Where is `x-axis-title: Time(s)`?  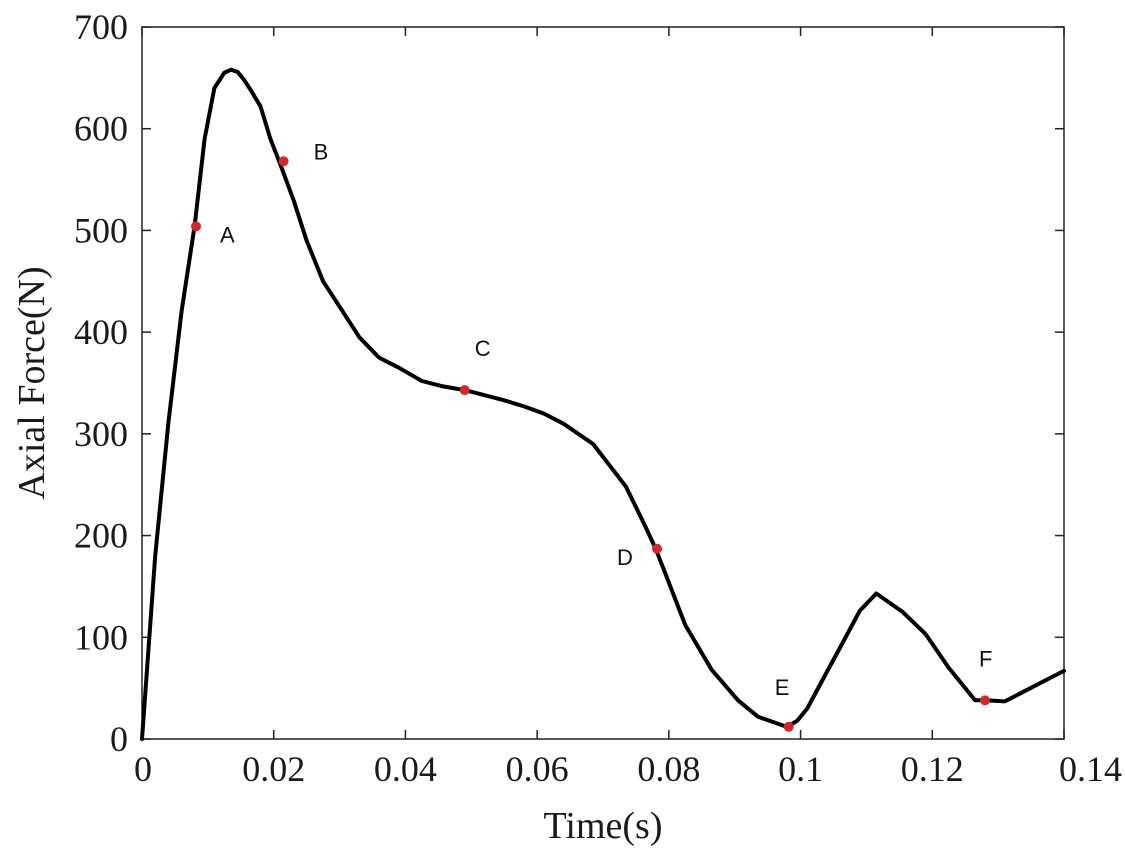
x-axis-title: Time(s) is located at coordinates (603, 826).